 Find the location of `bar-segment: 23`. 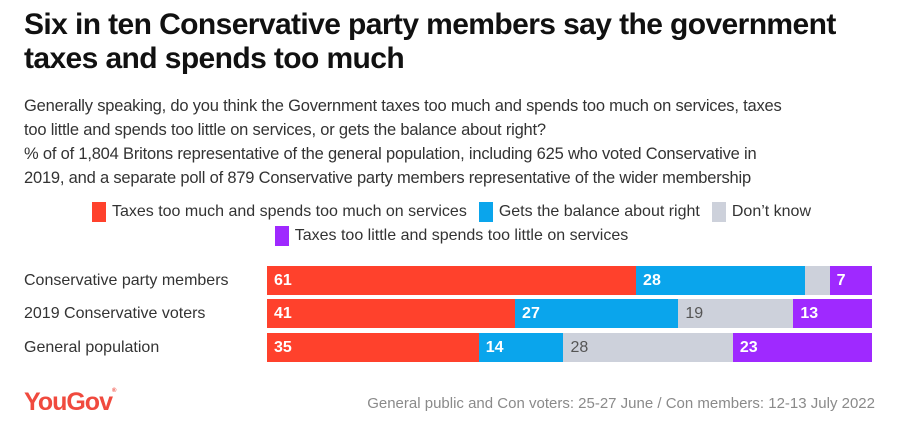

bar-segment: 23 is located at coordinates (802, 347).